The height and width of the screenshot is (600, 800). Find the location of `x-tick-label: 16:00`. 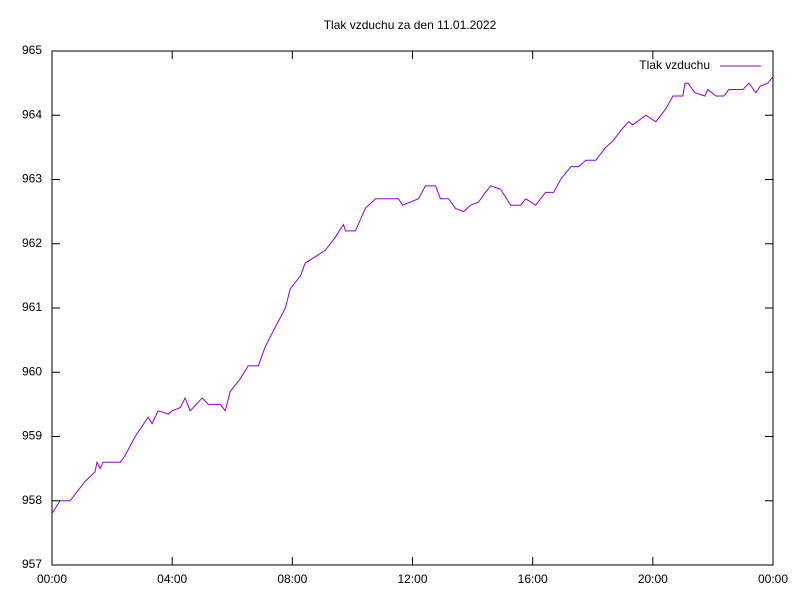

x-tick-label: 16:00 is located at coordinates (533, 579).